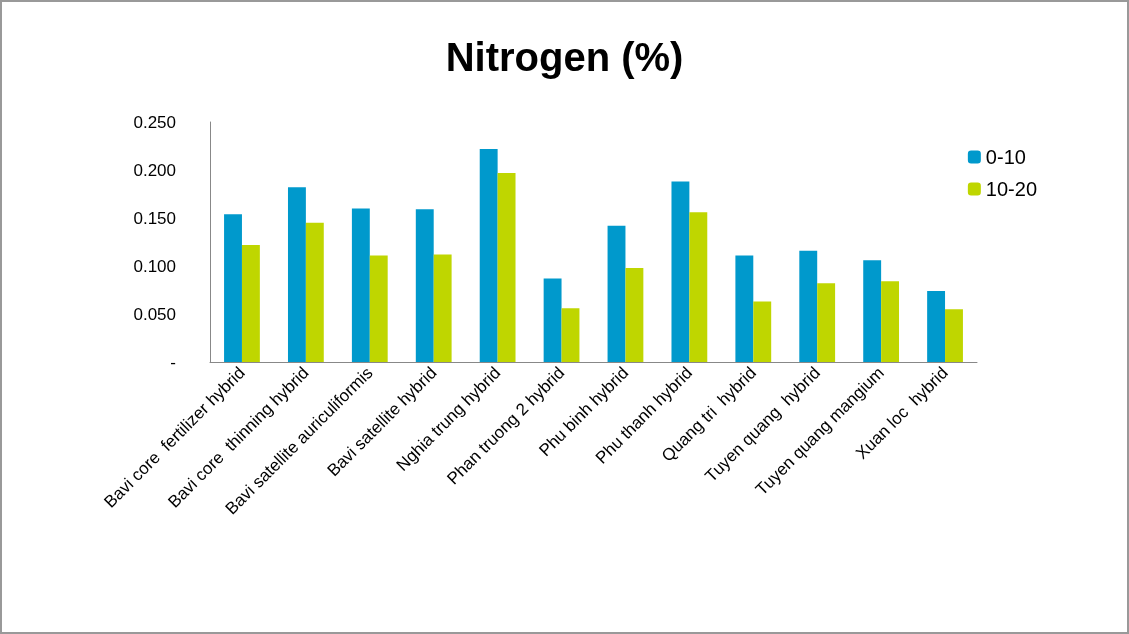  I want to click on legend-label: 10-20, so click(1011, 189).